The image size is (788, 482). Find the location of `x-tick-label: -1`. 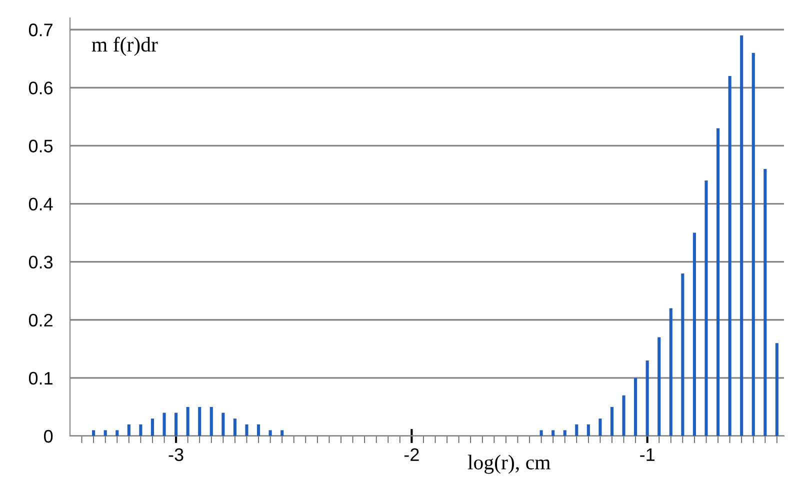

x-tick-label: -1 is located at coordinates (647, 454).